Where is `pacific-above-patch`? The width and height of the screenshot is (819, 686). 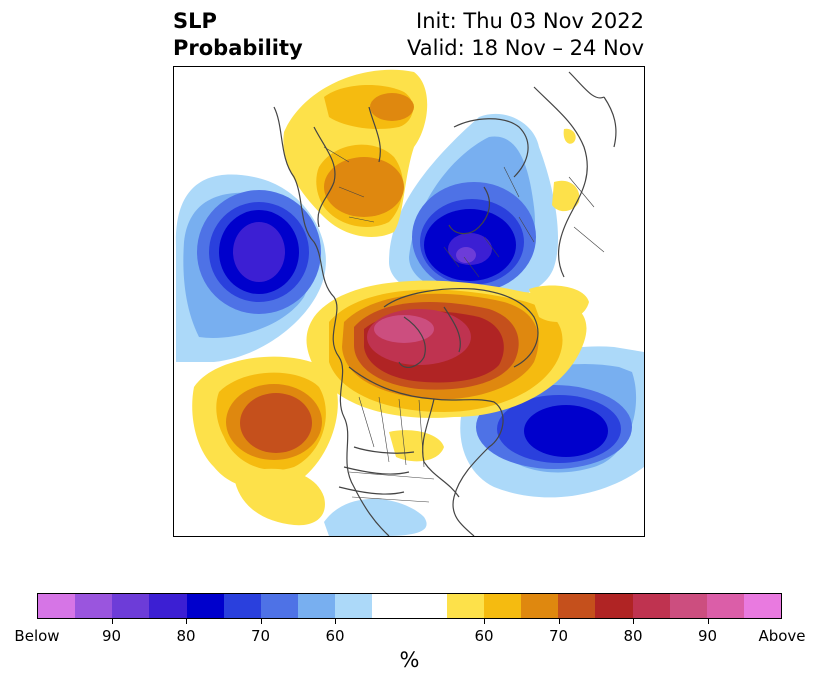
pacific-above-patch is located at coordinates (559, 303).